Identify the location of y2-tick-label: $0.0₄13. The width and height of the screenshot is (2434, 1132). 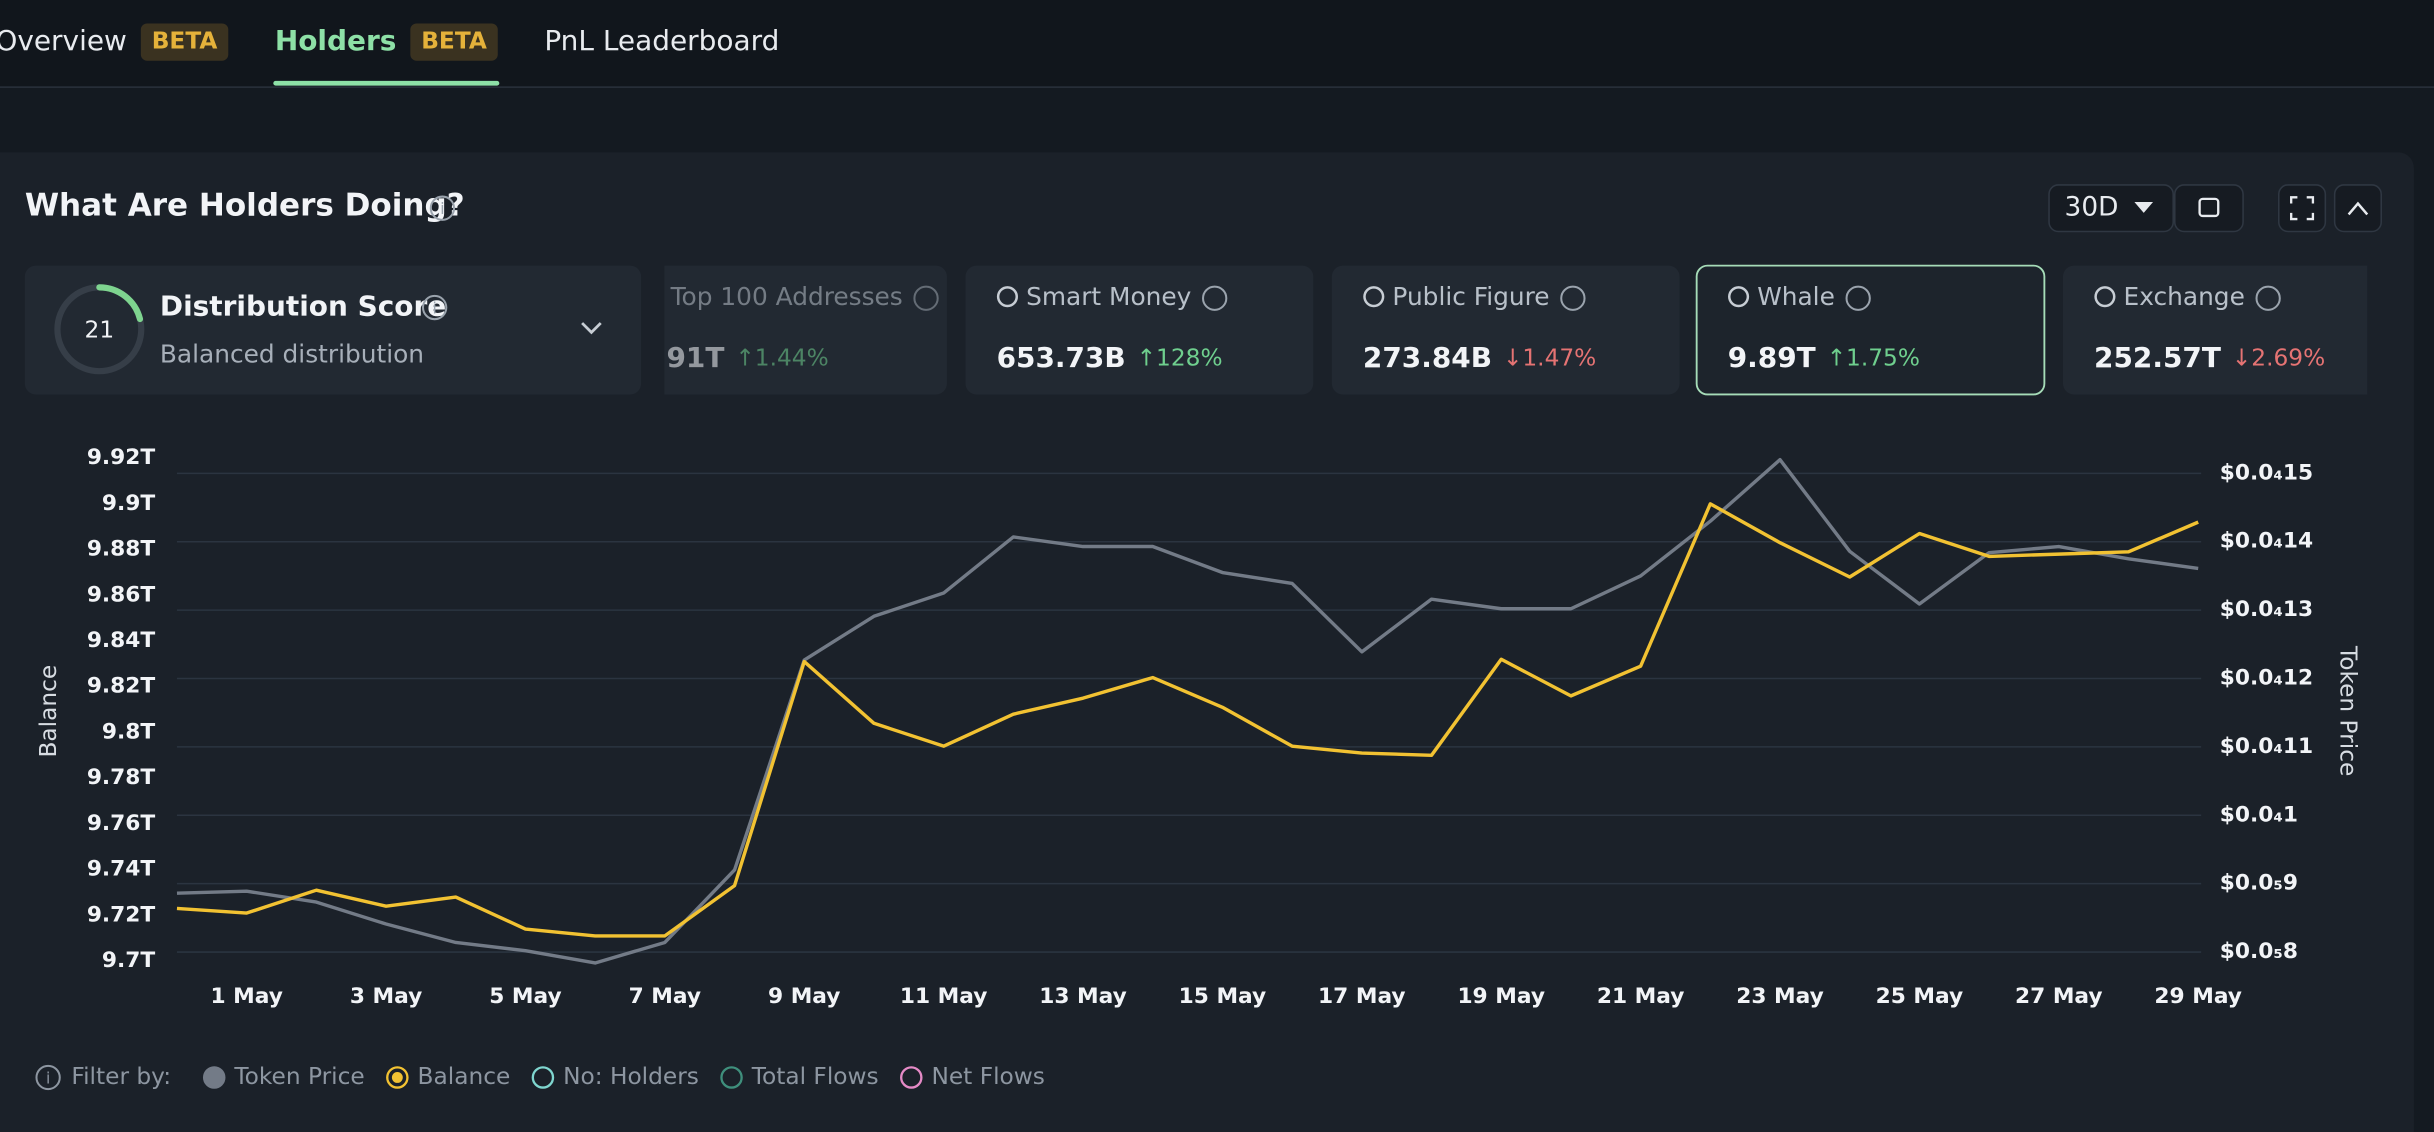
(2266, 609).